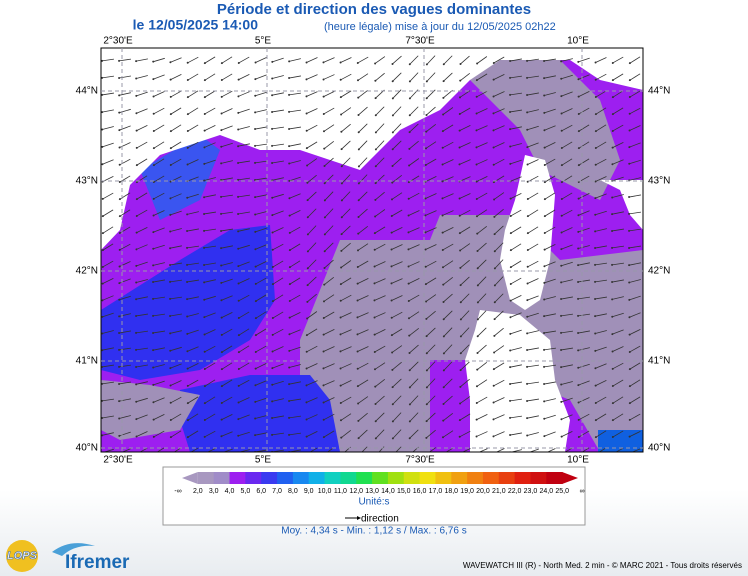  I want to click on colorbar-cell, so click(459, 478).